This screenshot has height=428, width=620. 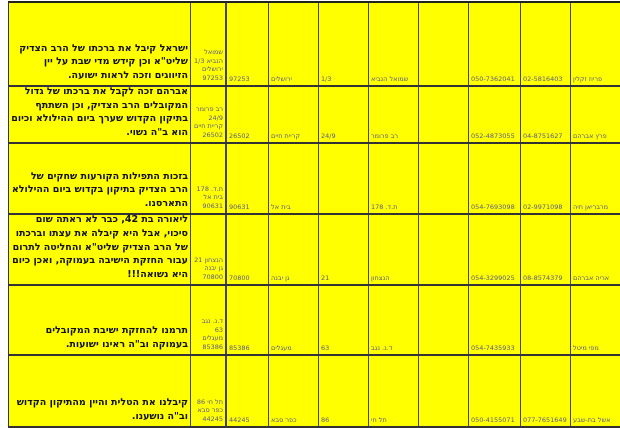 I want to click on city-cell: בית אל, so click(x=294, y=178).